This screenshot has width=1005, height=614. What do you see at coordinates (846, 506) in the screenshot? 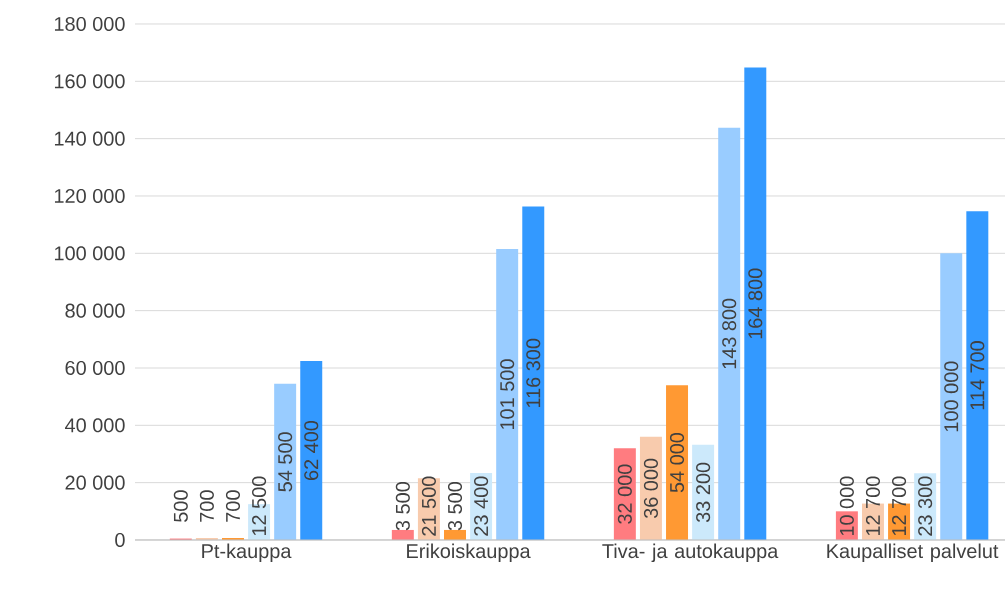
I see `data-label: 10 000` at bounding box center [846, 506].